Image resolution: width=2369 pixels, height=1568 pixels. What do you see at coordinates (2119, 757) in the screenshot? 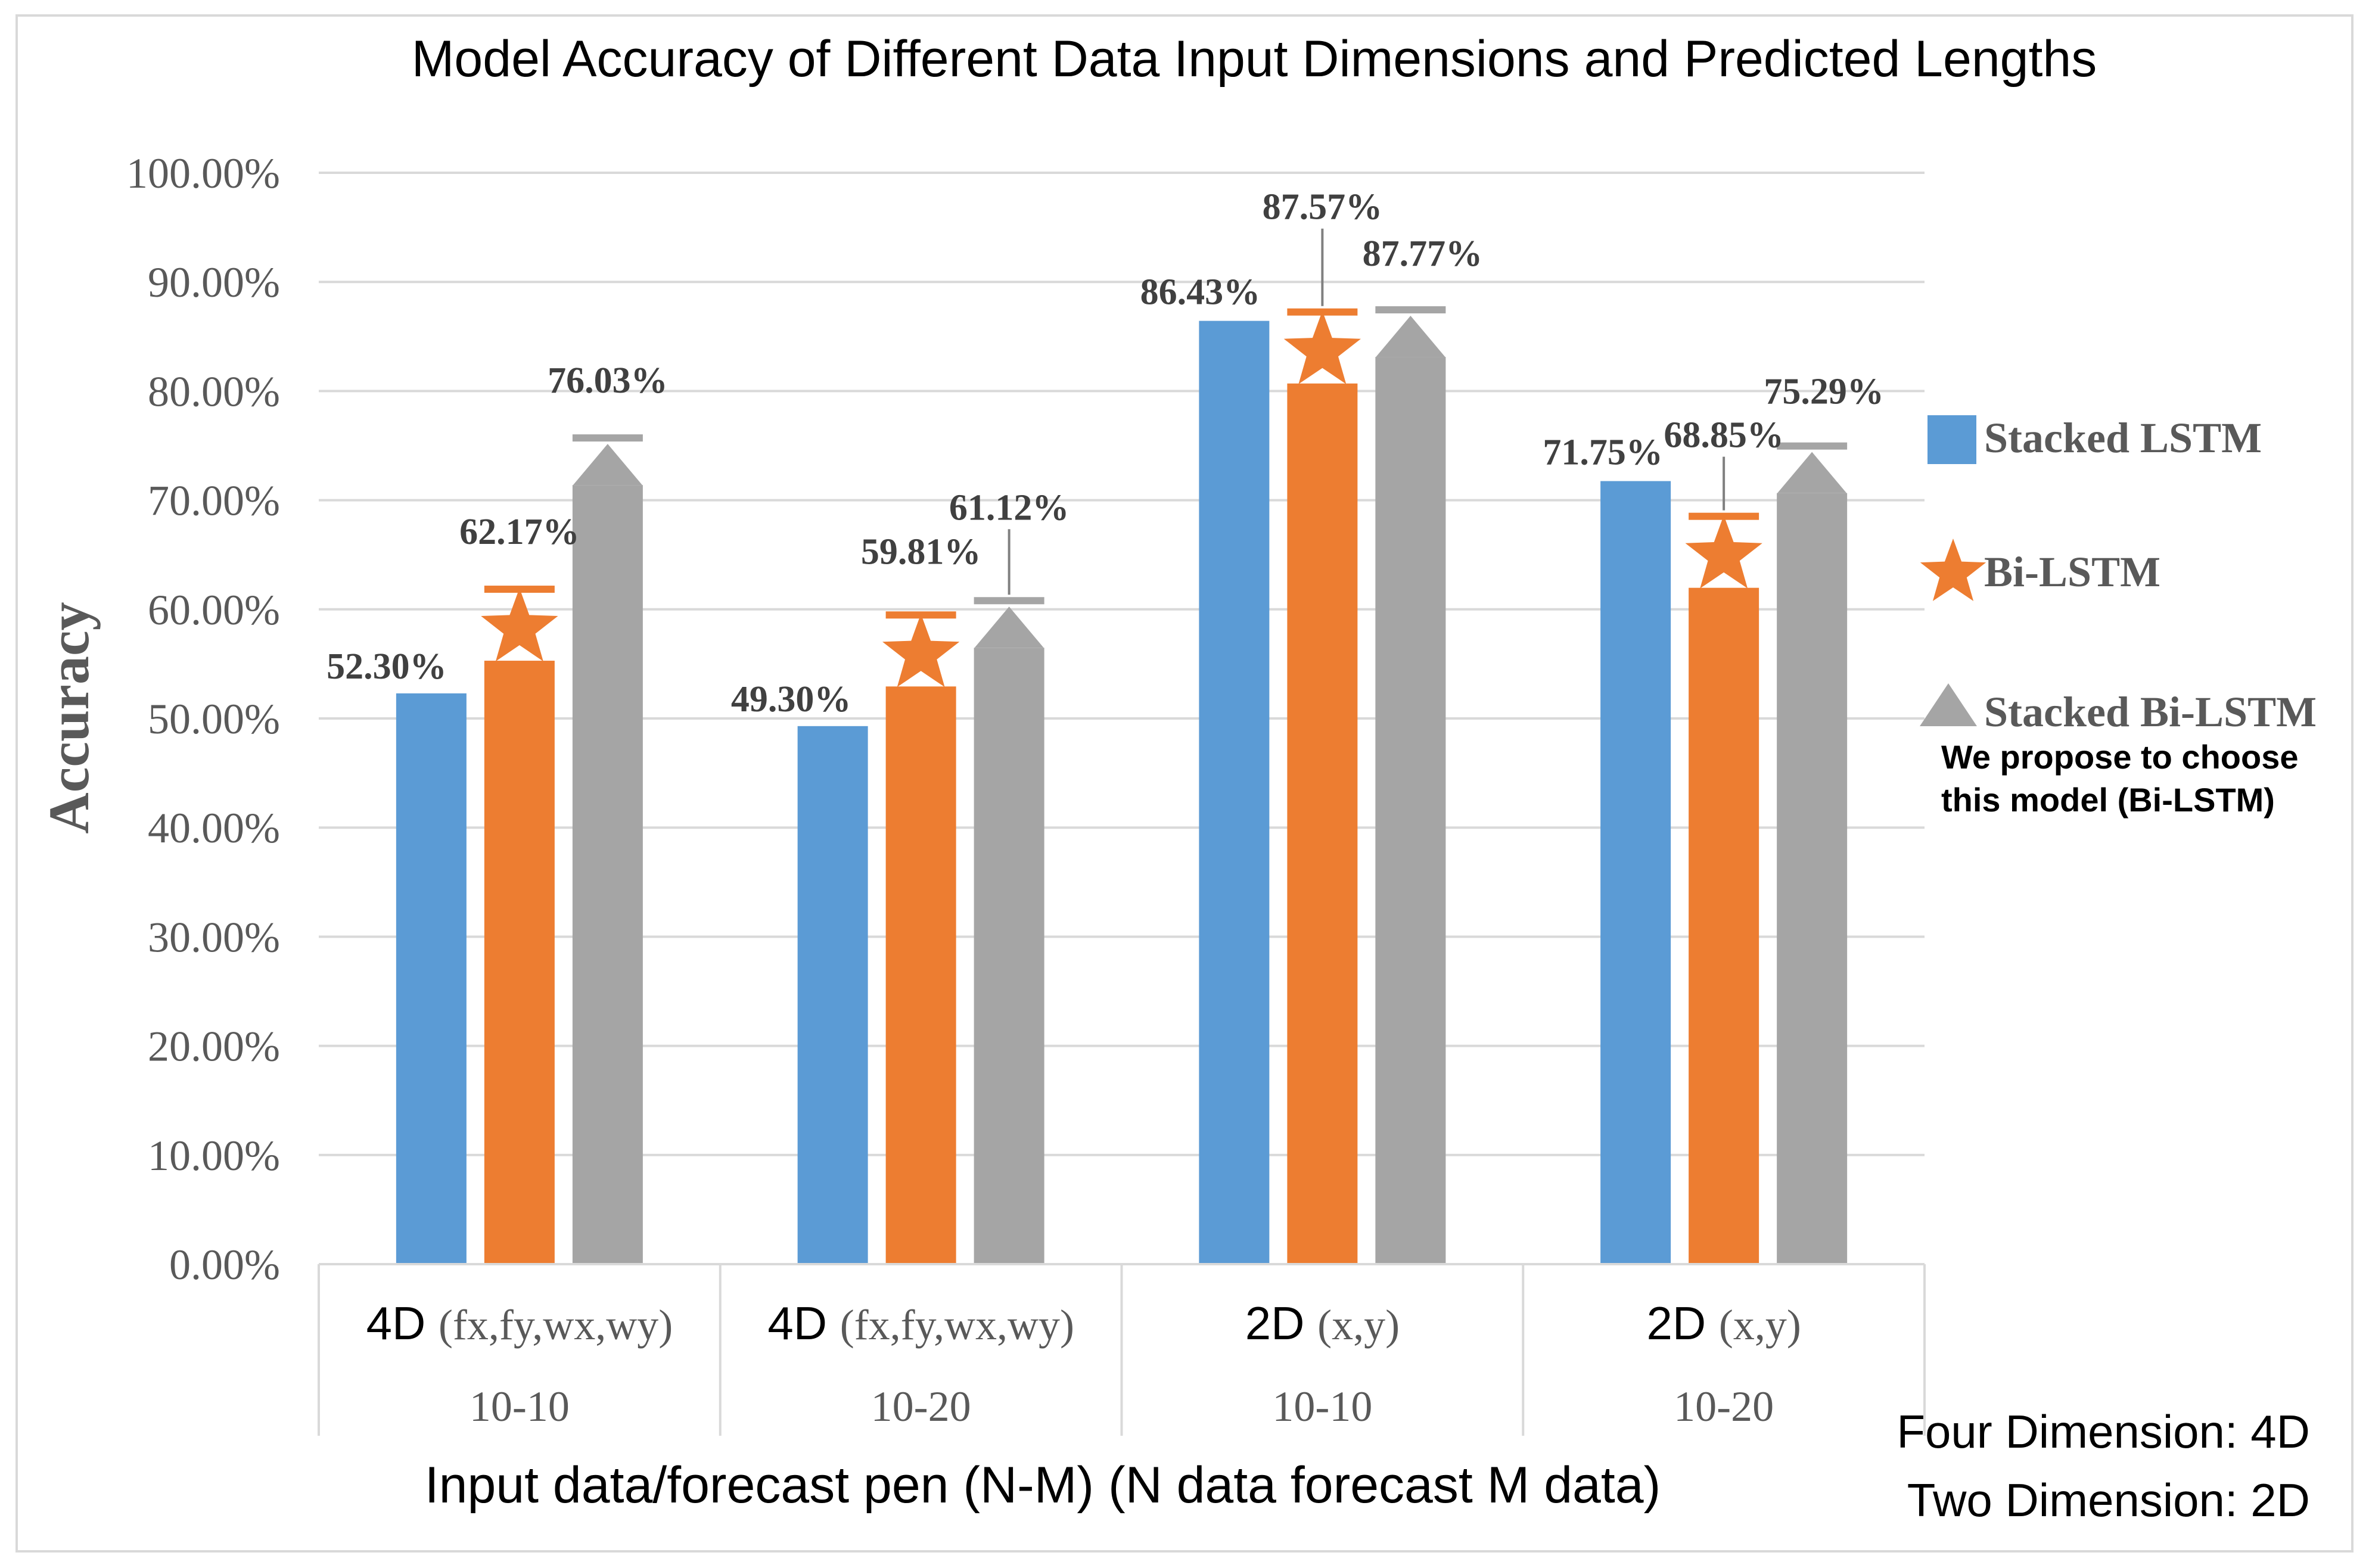
I see `proposal-note-line1: We propose to choose` at bounding box center [2119, 757].